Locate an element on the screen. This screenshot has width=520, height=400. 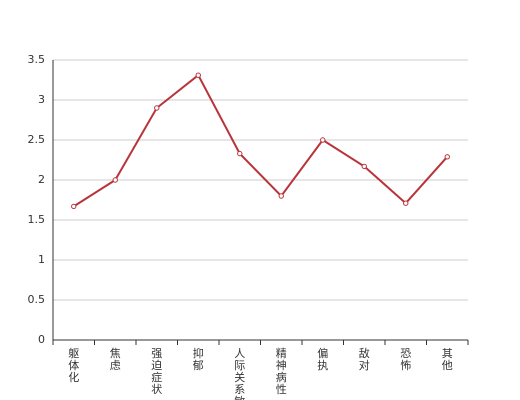
y-tick-label: 0.5 is located at coordinates (37, 299).